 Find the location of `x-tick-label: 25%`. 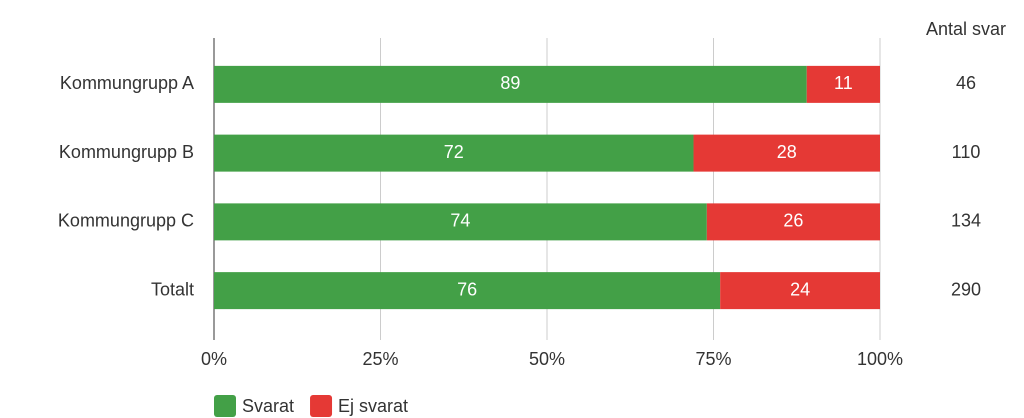

x-tick-label: 25% is located at coordinates (380, 359).